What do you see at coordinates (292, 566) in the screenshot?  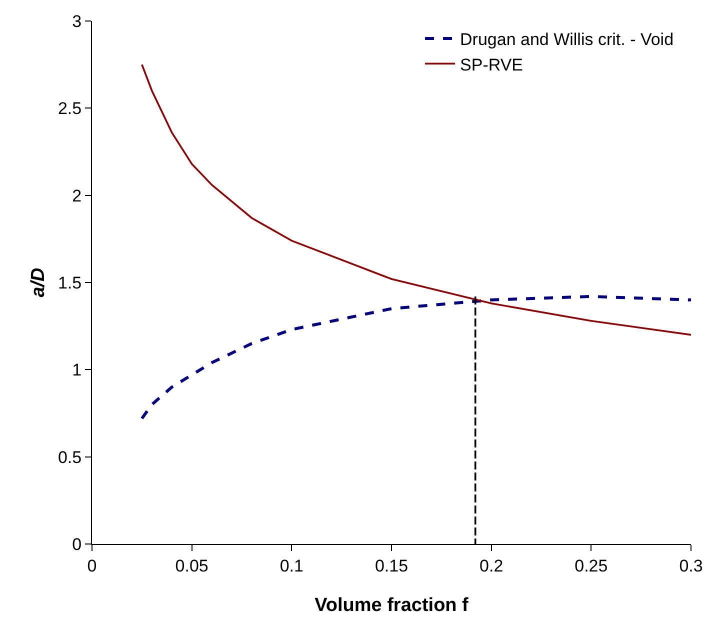 I see `x-tick-label: 0.1` at bounding box center [292, 566].